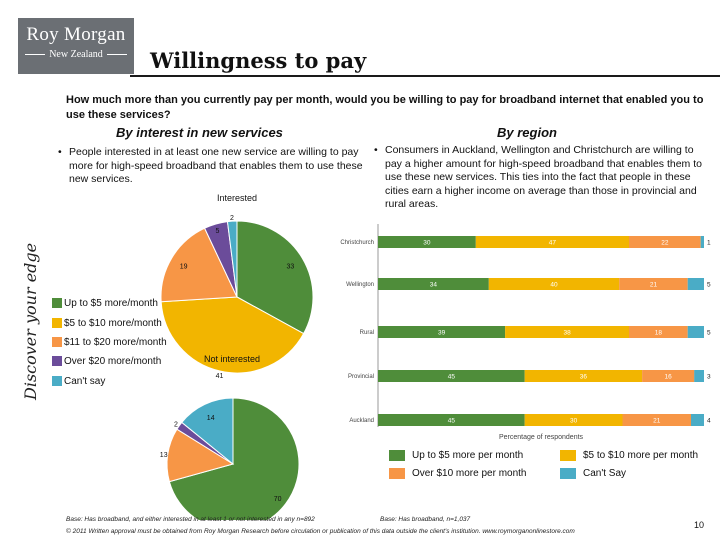 This screenshot has width=720, height=540. I want to click on bar-value-label: 45, so click(452, 421).